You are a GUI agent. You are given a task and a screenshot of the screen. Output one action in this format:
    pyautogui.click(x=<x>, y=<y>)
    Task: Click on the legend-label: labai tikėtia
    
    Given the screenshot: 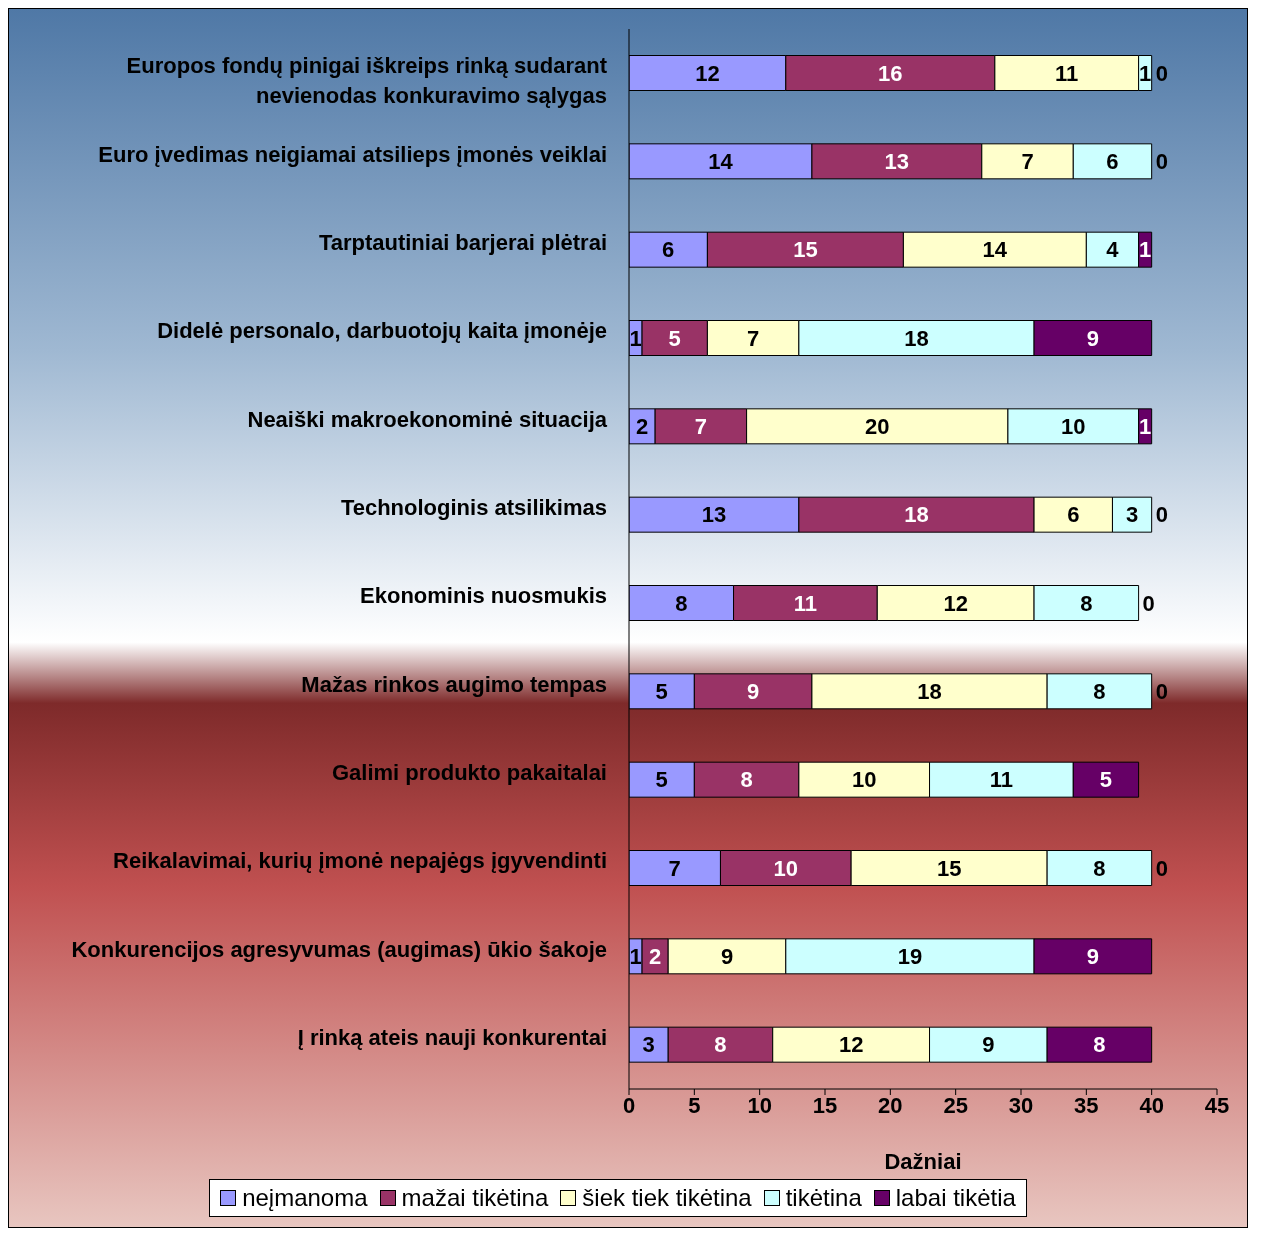 What is the action you would take?
    pyautogui.click(x=955, y=1198)
    